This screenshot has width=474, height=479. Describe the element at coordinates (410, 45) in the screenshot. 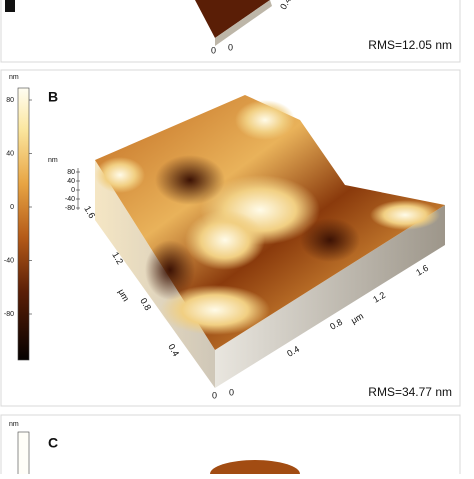

I see `rms-label: RMS=12.05 nm` at that location.